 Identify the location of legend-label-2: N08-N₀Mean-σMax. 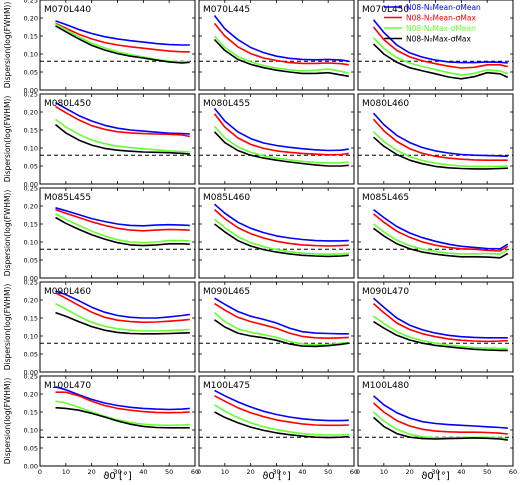
(441, 18).